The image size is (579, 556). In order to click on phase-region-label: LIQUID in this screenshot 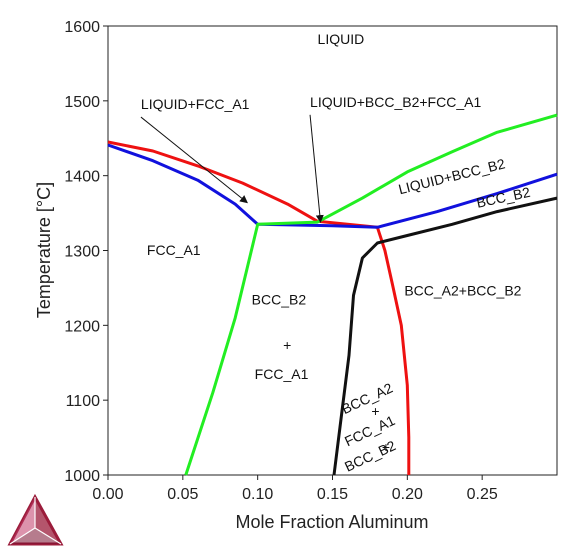, I will do `click(341, 39)`.